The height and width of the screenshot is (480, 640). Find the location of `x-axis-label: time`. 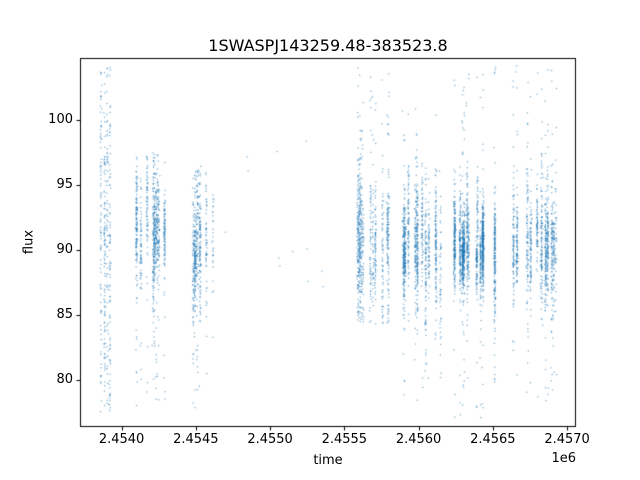

x-axis-label: time is located at coordinates (328, 460).